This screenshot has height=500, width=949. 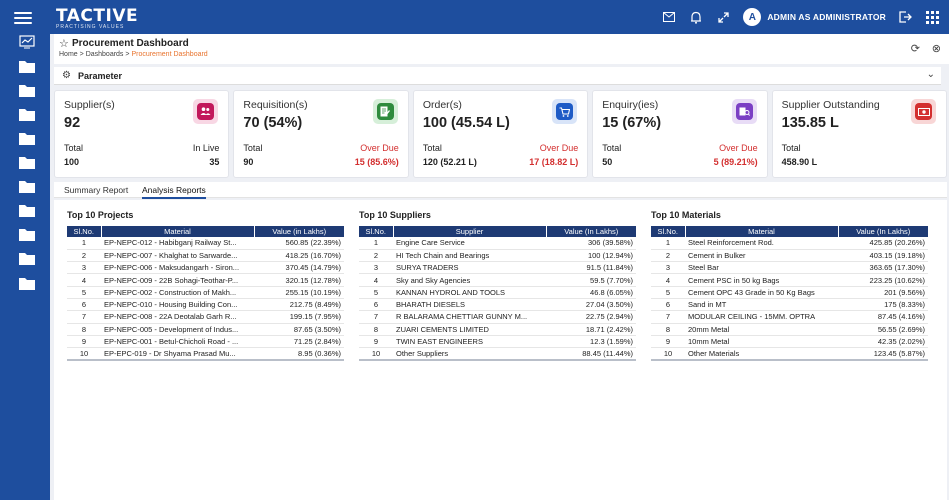 I want to click on row-serial: 1, so click(x=84, y=243).